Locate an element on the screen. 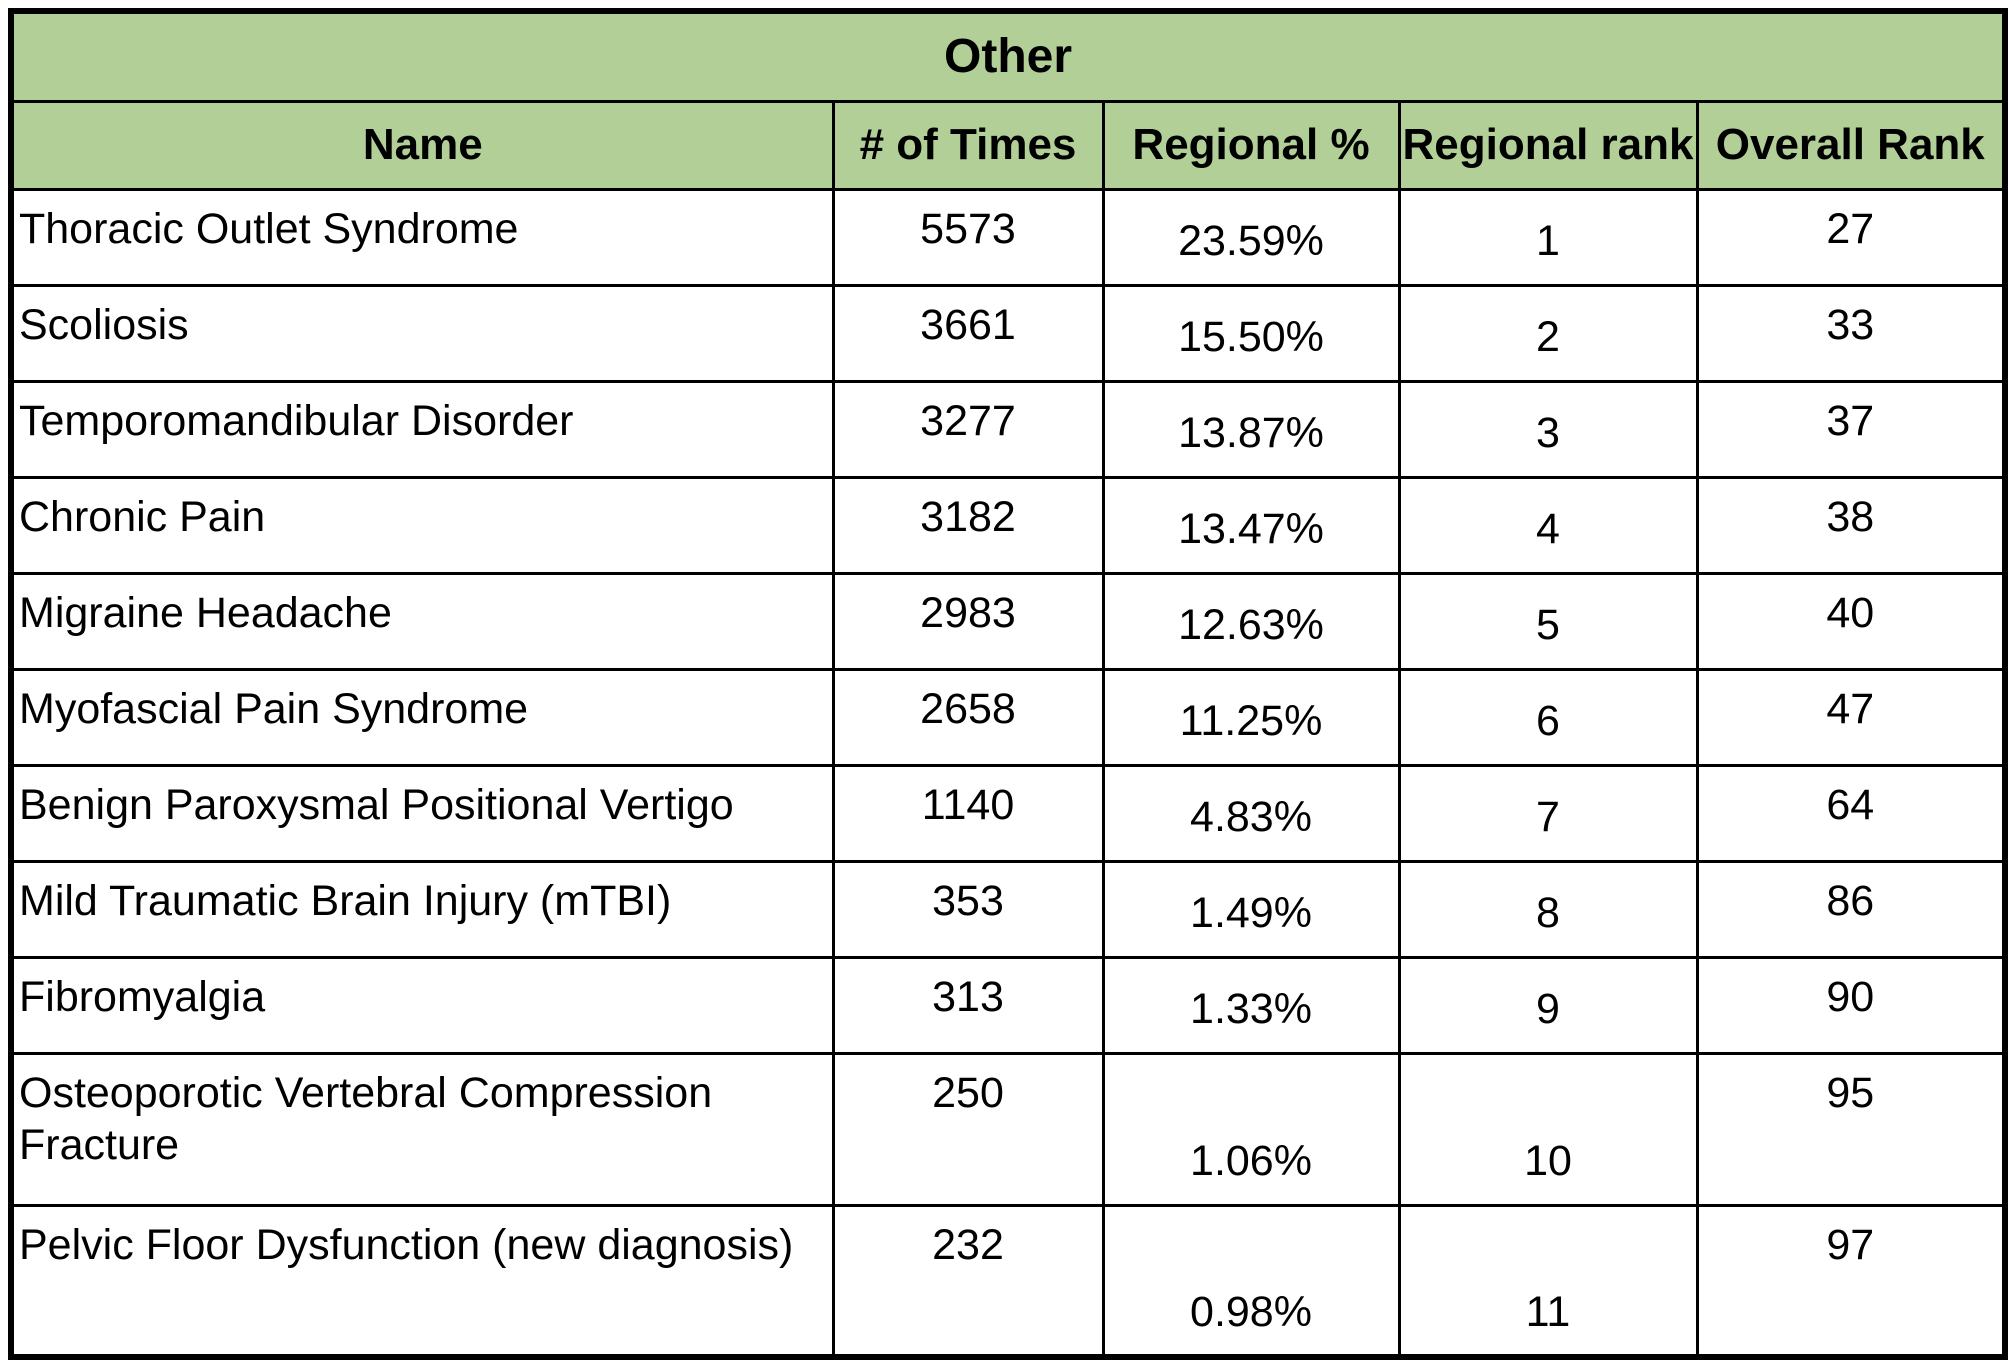  times-cell: 250 is located at coordinates (968, 1129).